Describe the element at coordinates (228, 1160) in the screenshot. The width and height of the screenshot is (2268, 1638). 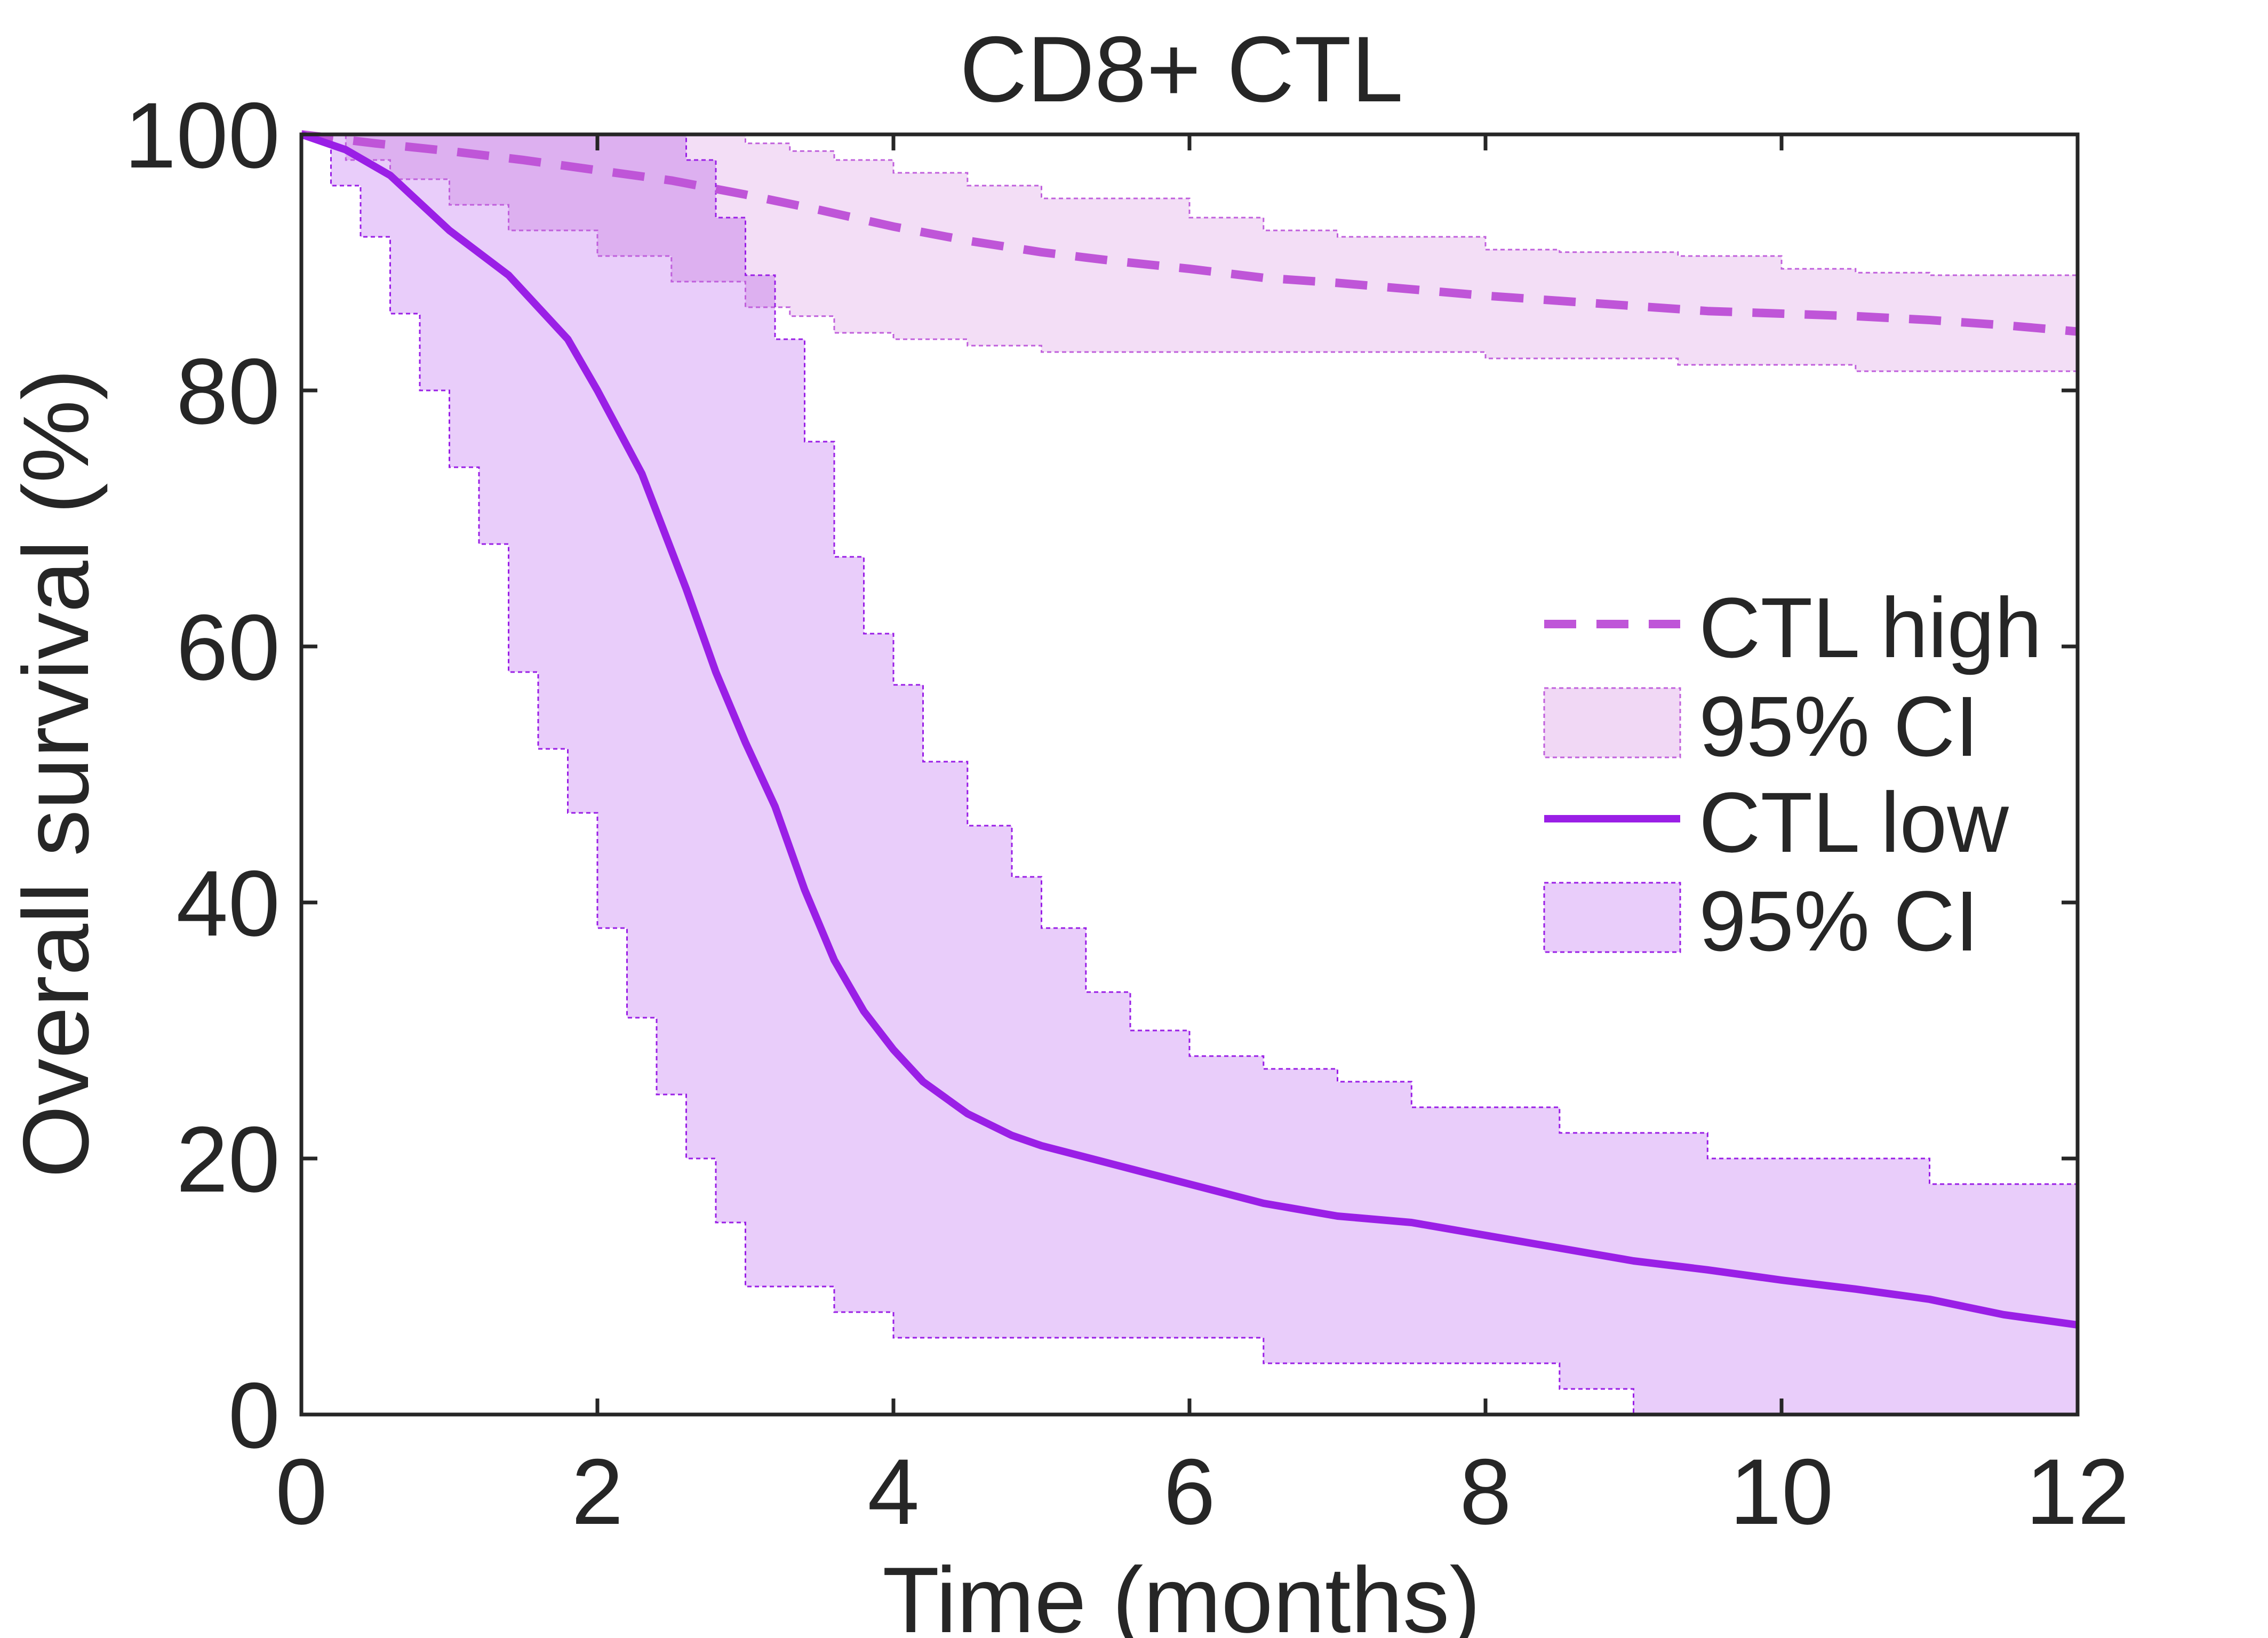
I see `y-tick-label: 20` at that location.